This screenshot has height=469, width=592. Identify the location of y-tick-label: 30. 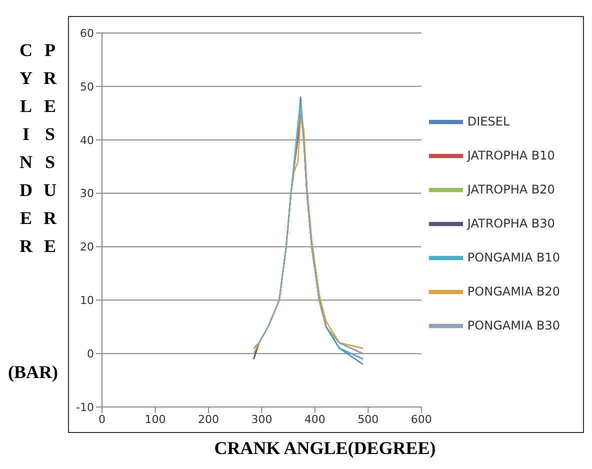
(87, 193).